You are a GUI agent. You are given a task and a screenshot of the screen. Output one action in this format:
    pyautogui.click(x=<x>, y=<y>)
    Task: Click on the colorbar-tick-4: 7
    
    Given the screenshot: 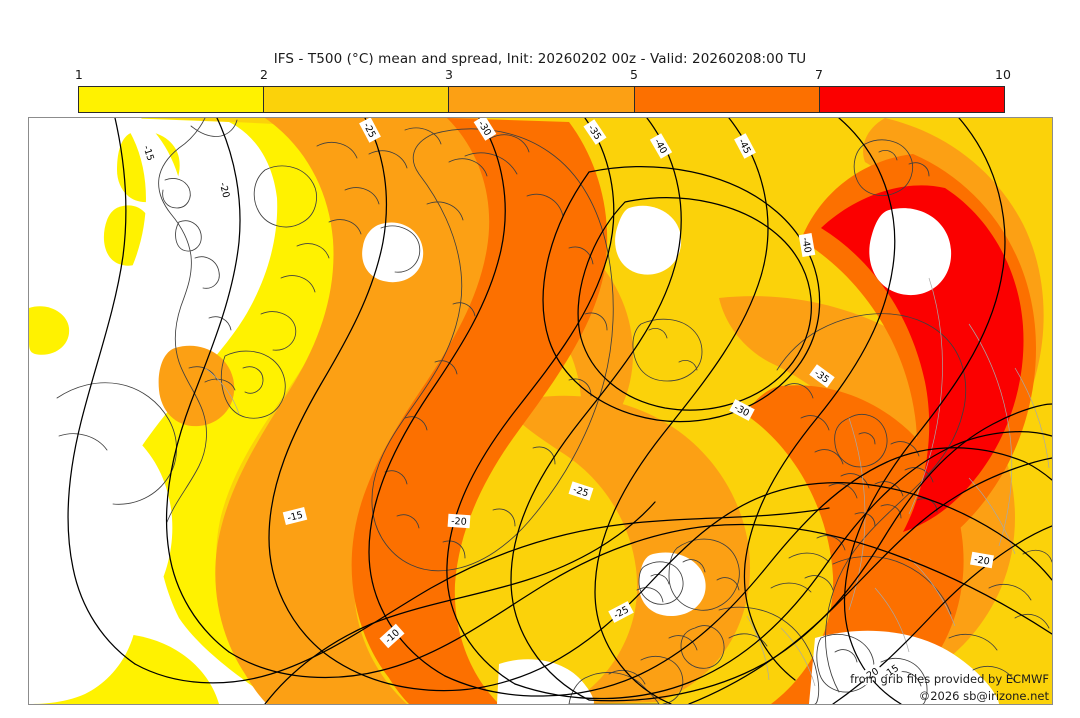 What is the action you would take?
    pyautogui.click(x=819, y=74)
    